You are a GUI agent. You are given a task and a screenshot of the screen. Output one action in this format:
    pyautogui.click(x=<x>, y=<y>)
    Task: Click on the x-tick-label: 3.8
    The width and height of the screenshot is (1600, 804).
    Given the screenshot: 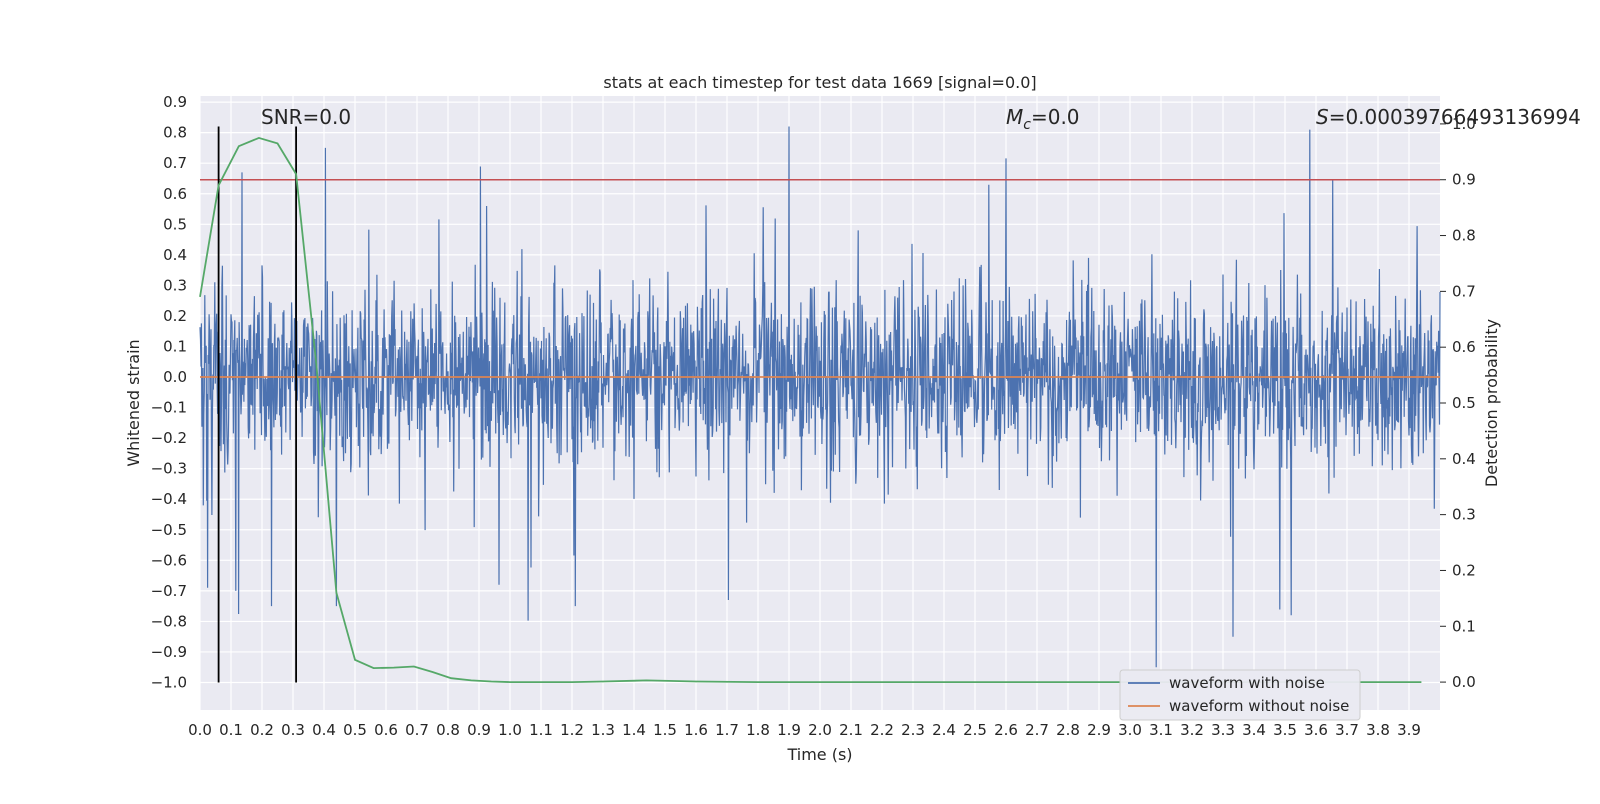 What is the action you would take?
    pyautogui.click(x=1378, y=730)
    